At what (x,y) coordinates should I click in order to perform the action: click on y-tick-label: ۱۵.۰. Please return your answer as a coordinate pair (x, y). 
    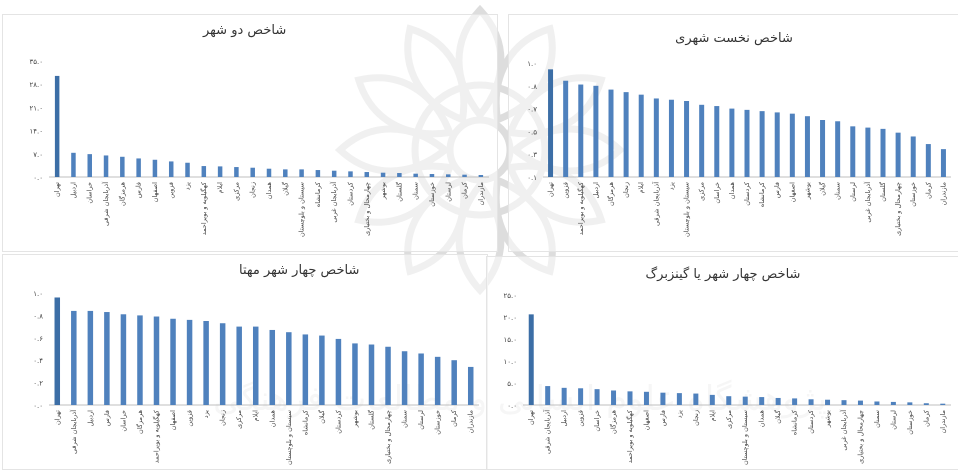
    Looking at the image, I should click on (510, 340).